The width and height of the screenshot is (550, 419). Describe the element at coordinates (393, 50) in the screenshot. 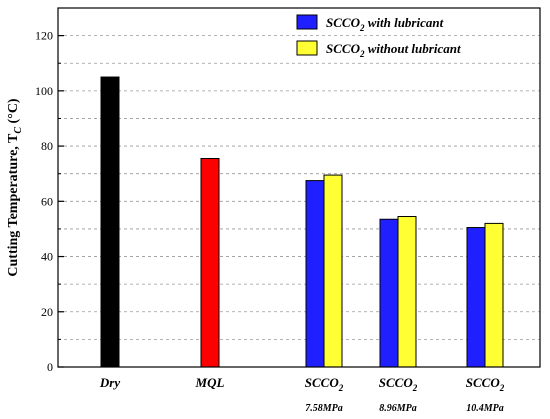

I see `legend-label: SCCO2 without lubricant` at that location.